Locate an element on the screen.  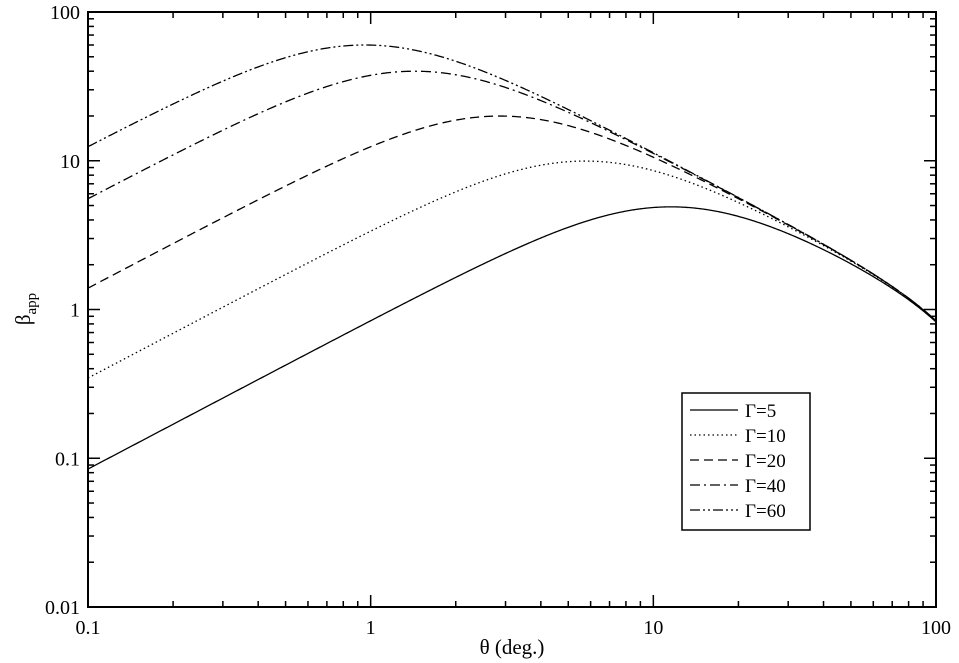
y-tick-label: 0.01 is located at coordinates (62, 608).